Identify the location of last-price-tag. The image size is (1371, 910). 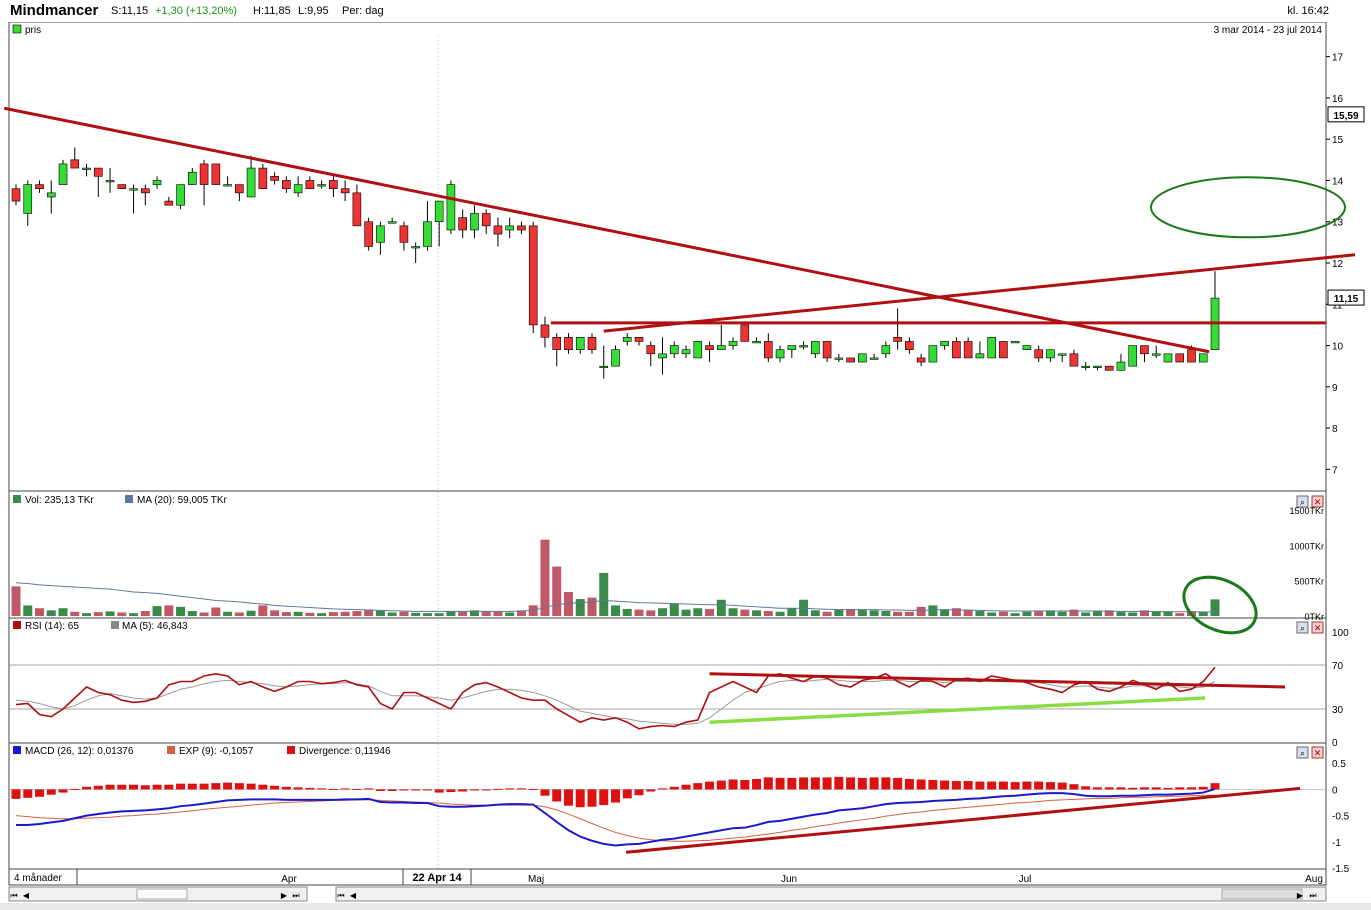
(1346, 297).